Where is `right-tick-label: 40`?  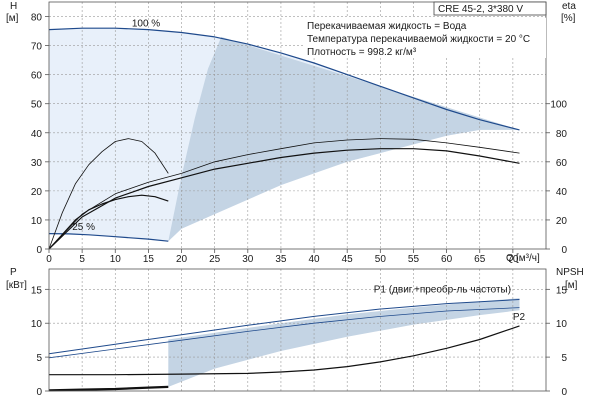
right-tick-label: 40 is located at coordinates (562, 192).